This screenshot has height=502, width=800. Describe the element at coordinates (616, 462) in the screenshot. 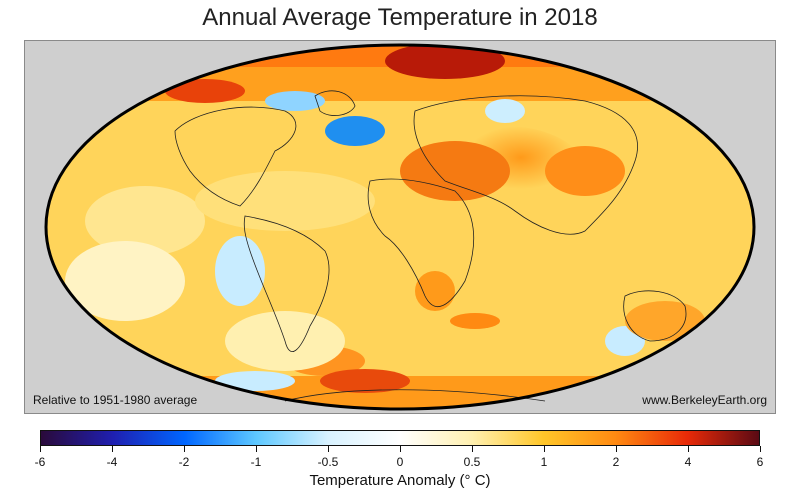

I see `colorbar-tick-label: 2` at that location.